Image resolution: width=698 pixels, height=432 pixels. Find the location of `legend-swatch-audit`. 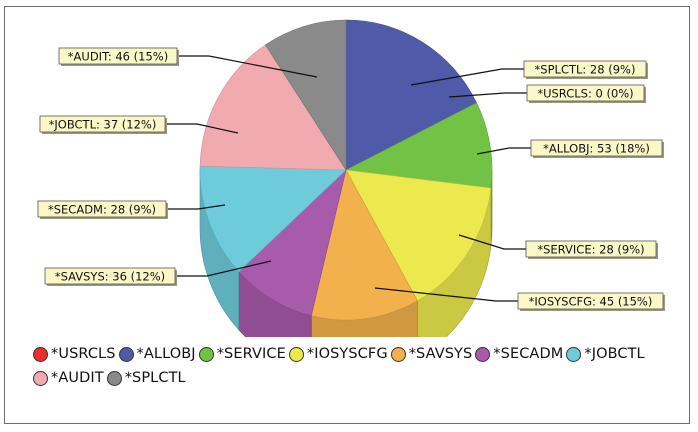

legend-swatch-audit is located at coordinates (40, 378).